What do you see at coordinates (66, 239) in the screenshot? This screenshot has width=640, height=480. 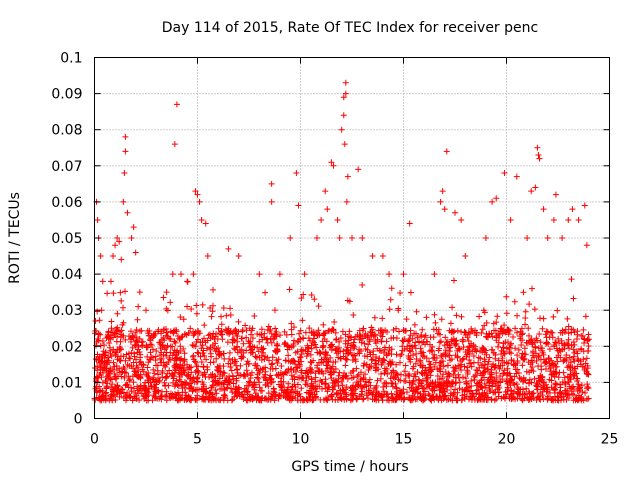 I see `y-tick-labels: 0 0.01 0.02 0.03 0.04 0.05 0.06 0.07 0.08 0.09 0.1` at bounding box center [66, 239].